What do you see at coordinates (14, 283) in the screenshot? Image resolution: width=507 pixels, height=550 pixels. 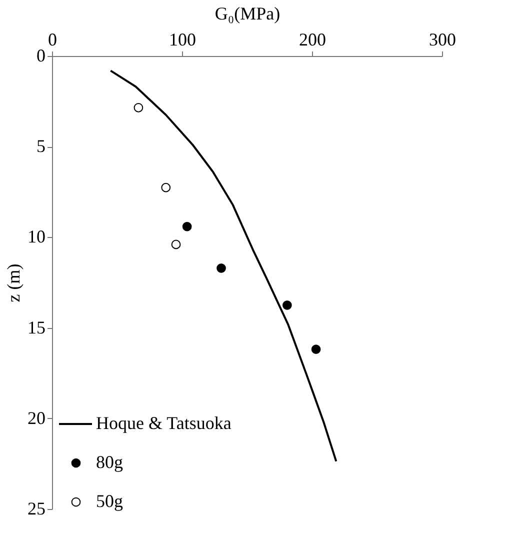 I see `y-axis-title: z (m)` at bounding box center [14, 283].